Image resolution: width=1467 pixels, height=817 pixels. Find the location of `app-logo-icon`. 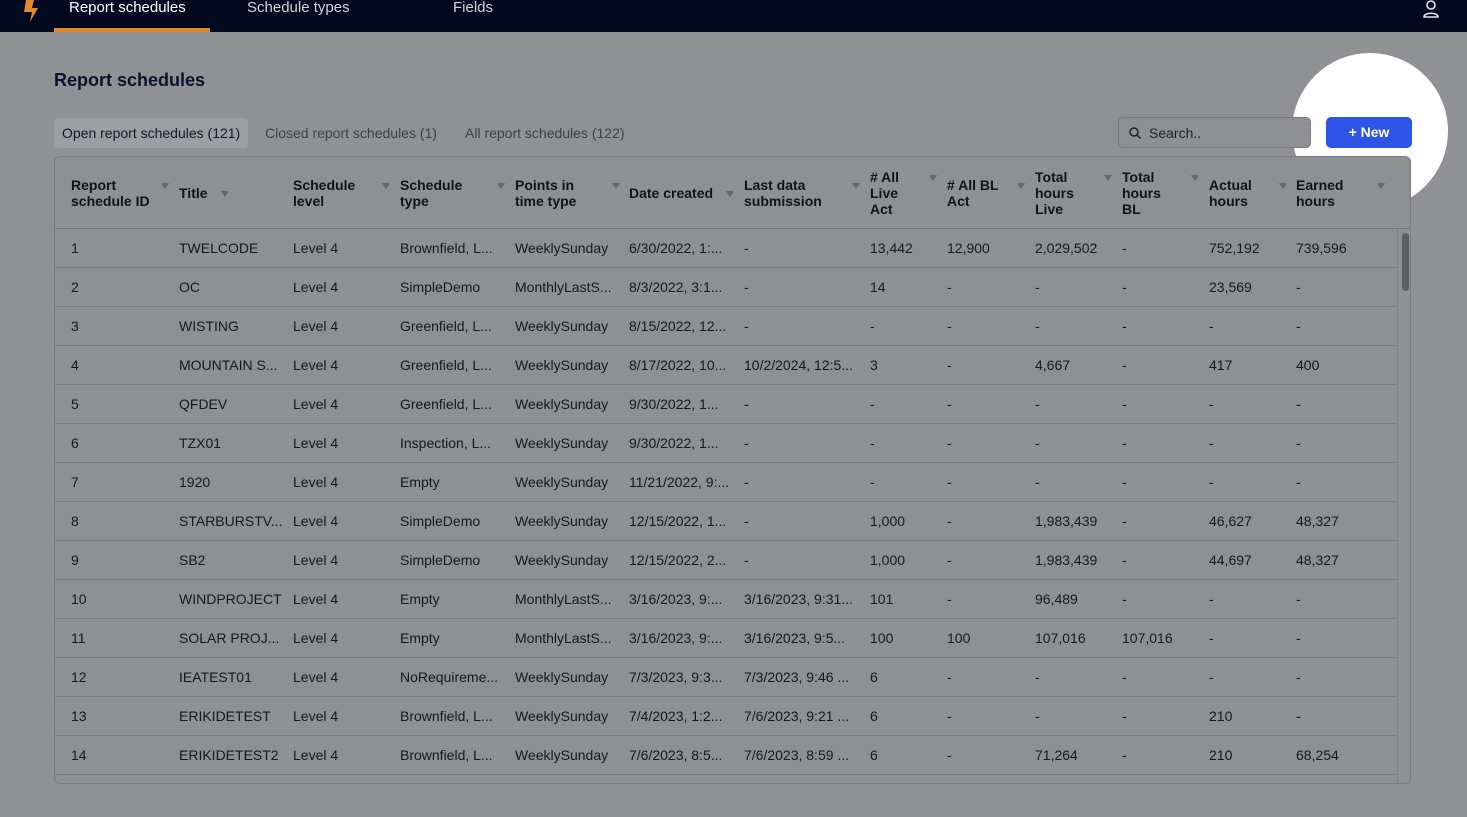

app-logo-icon is located at coordinates (32, 11).